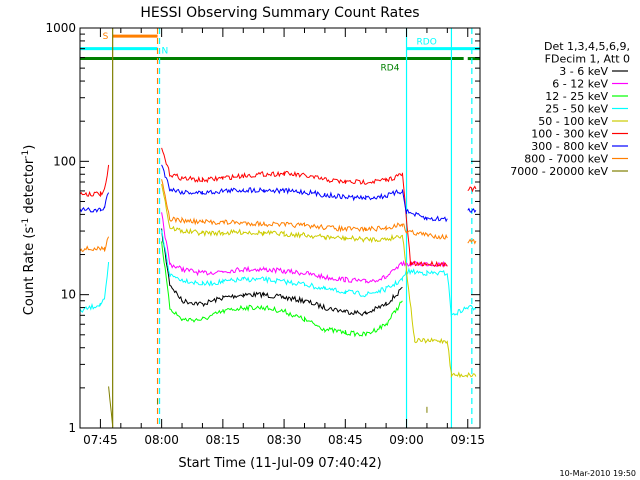 The height and width of the screenshot is (480, 640). What do you see at coordinates (576, 109) in the screenshot?
I see `legend-label-25-50-kev: 25 - 50 keV` at bounding box center [576, 109].